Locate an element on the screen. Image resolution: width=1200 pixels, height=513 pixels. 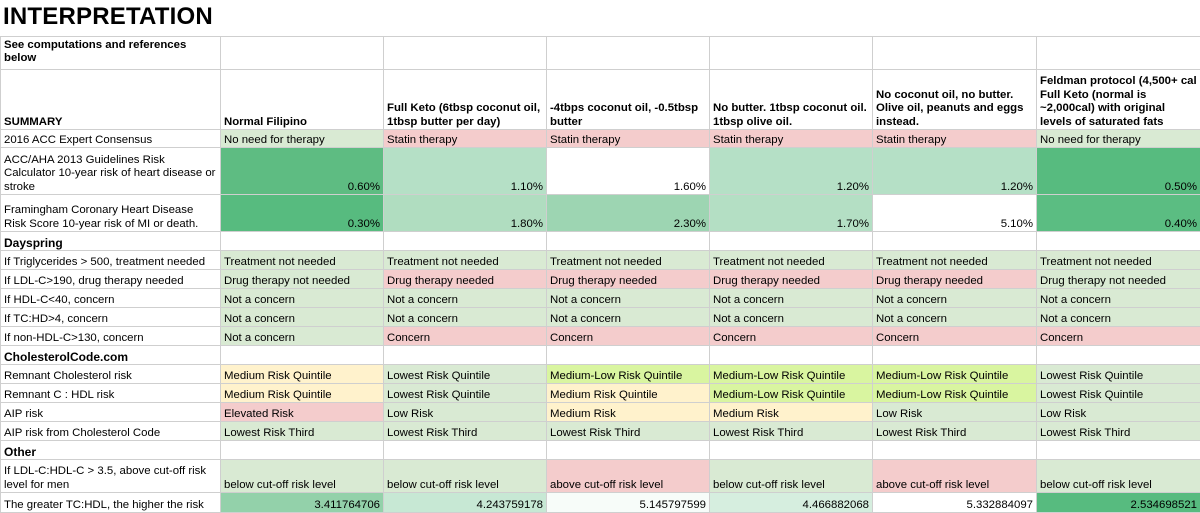
section-heading: Dayspring is located at coordinates (111, 241).